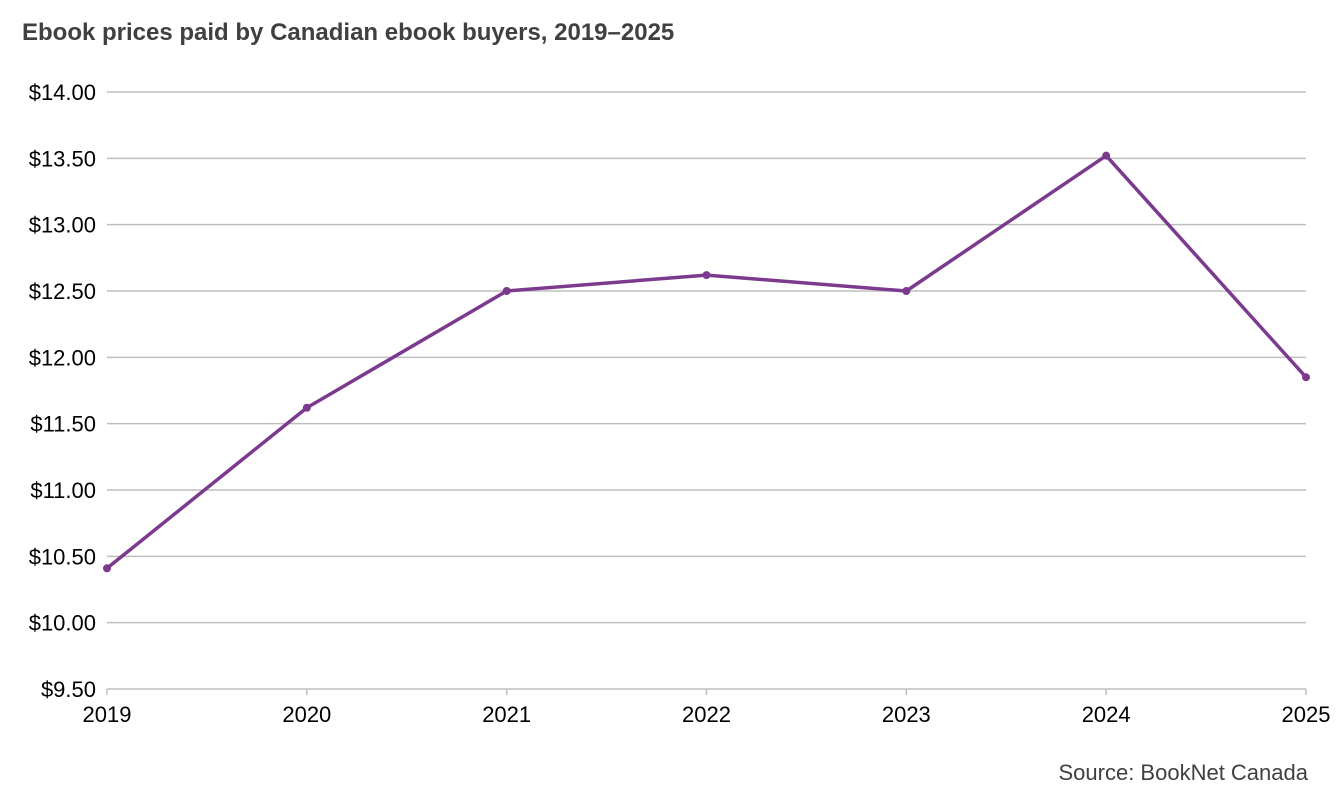 This screenshot has width=1342, height=794. Describe the element at coordinates (62, 291) in the screenshot. I see `y-tick-label: $12.50` at that location.